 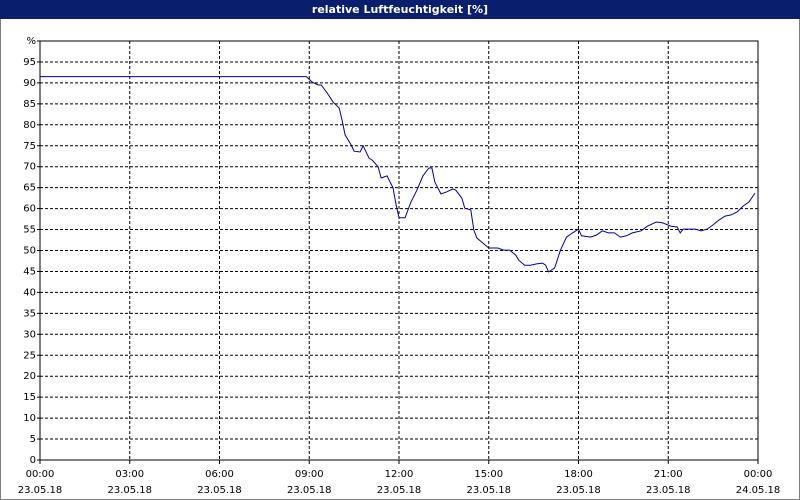 I want to click on x-tick-label: 09:00, so click(x=309, y=474).